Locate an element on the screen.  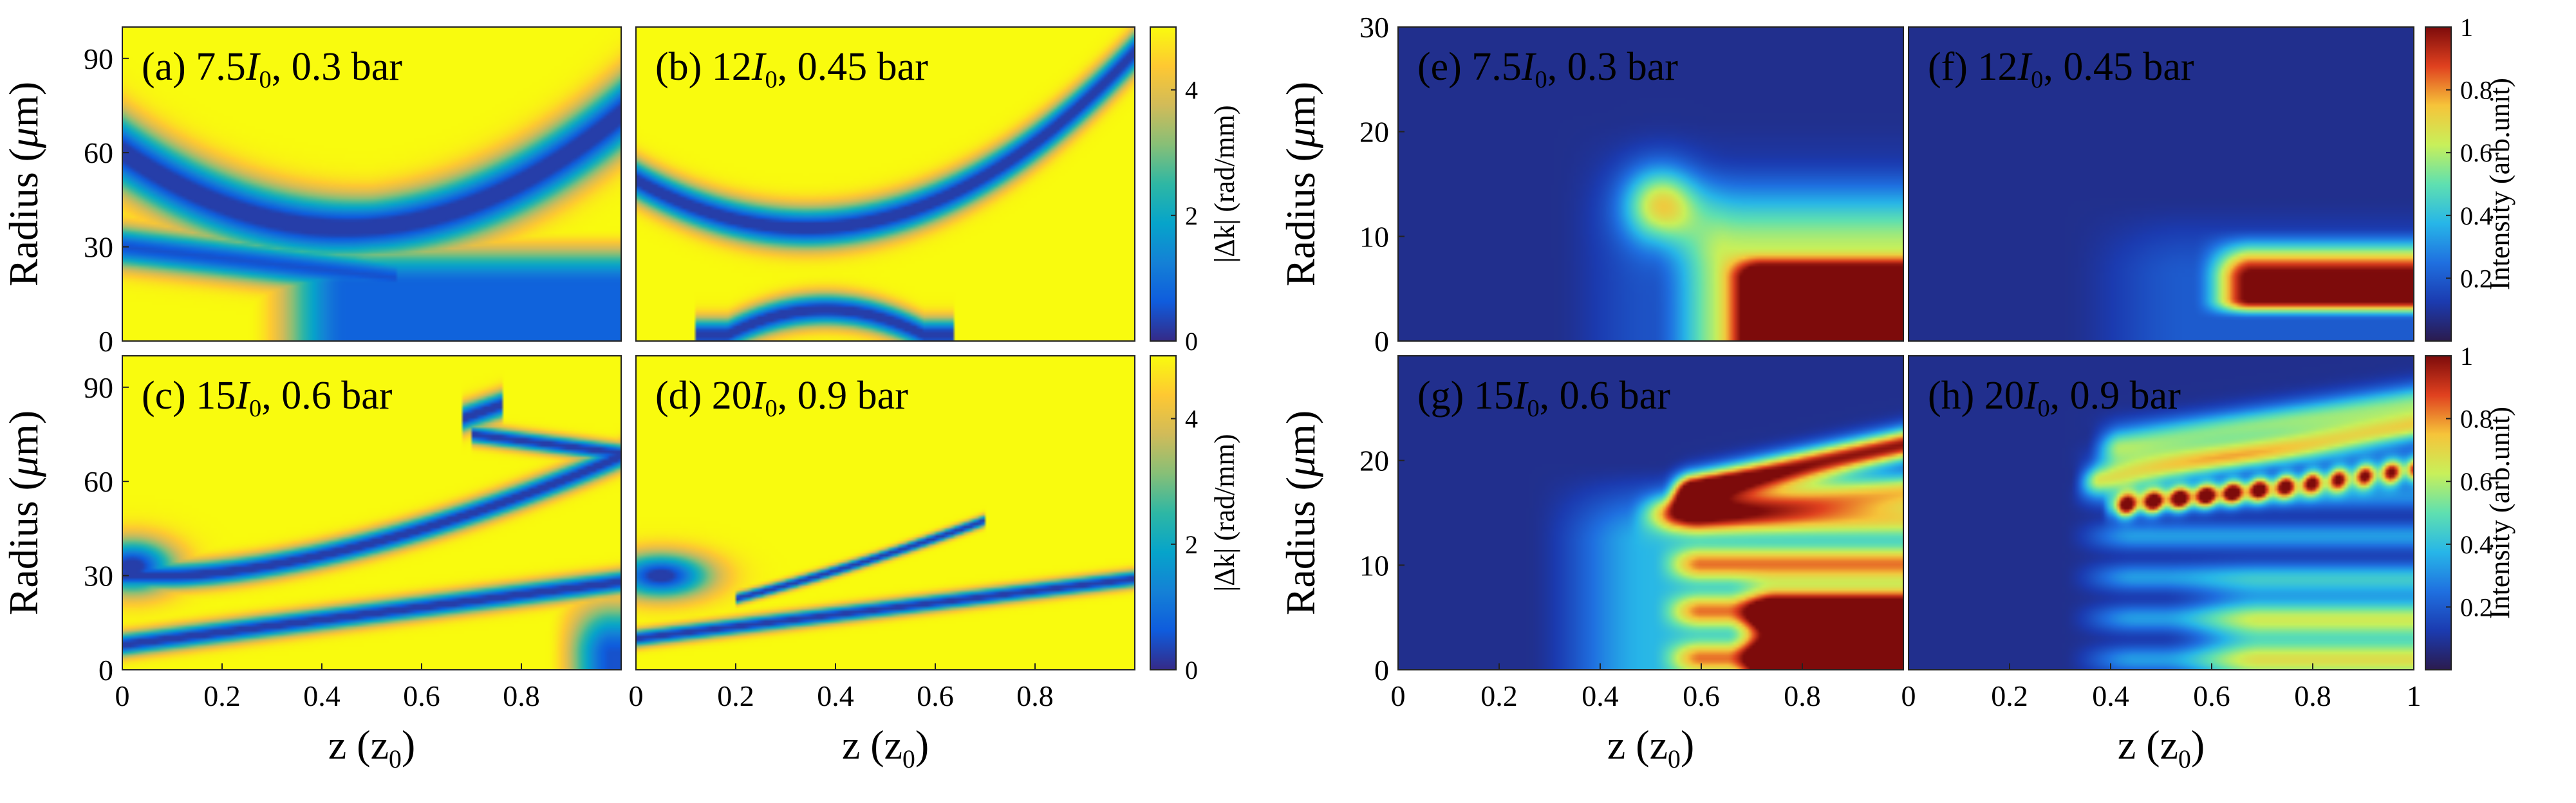
axes-frame-e is located at coordinates (1651, 184).